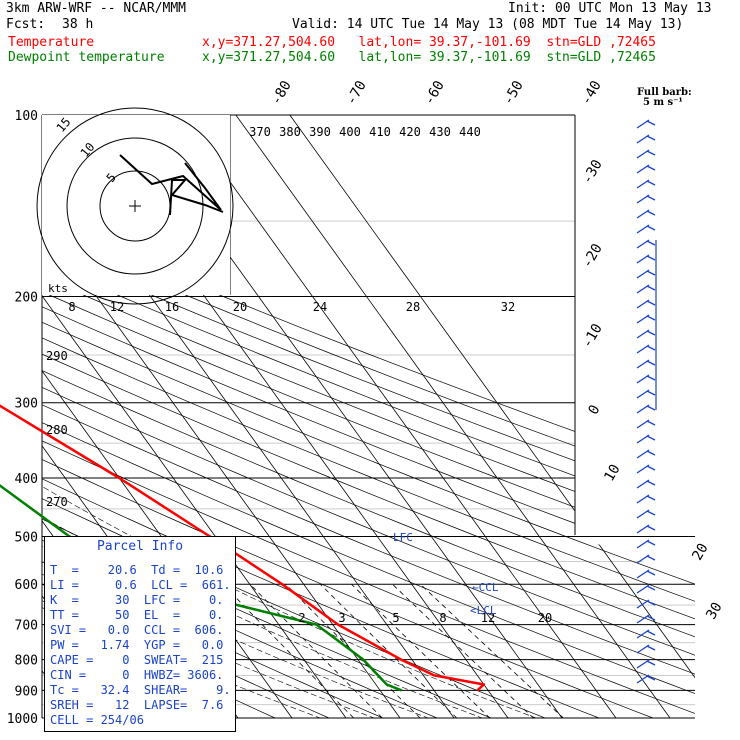 Image resolution: width=740 pixels, height=740 pixels. Describe the element at coordinates (137, 645) in the screenshot. I see `parcel-line: PW = 1.74 YGP = 0.0` at that location.